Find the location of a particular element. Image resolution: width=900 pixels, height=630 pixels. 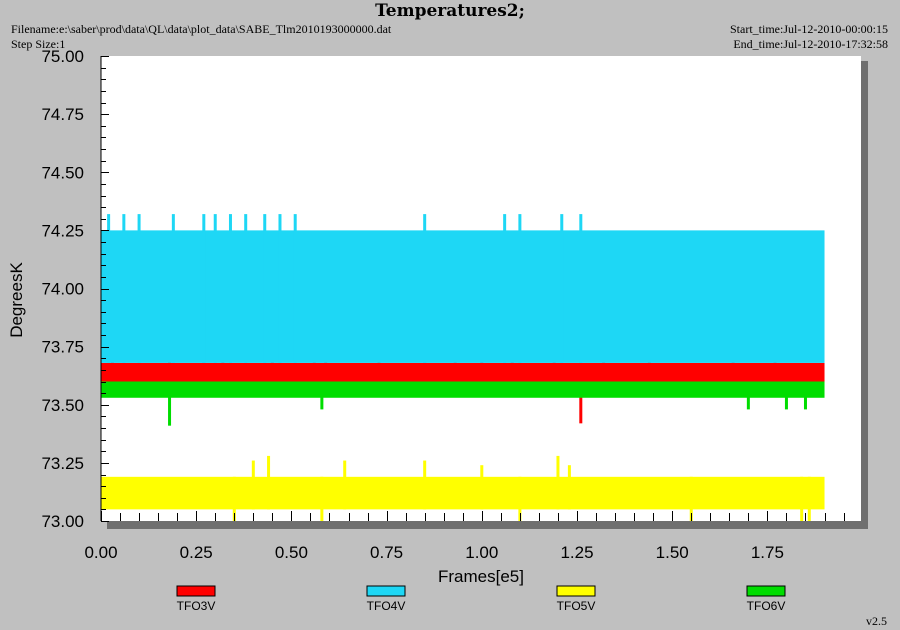

y-tick-label: 73.25 is located at coordinates (62, 463).